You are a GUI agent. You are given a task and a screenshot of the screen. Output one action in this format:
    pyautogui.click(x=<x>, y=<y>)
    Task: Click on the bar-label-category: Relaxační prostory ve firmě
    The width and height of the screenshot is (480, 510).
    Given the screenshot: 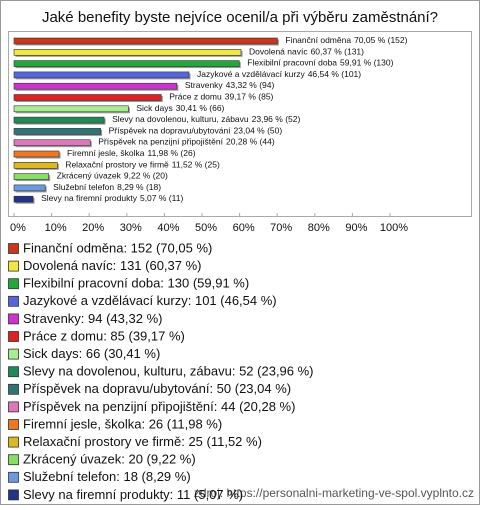 What is the action you would take?
    pyautogui.click(x=117, y=165)
    